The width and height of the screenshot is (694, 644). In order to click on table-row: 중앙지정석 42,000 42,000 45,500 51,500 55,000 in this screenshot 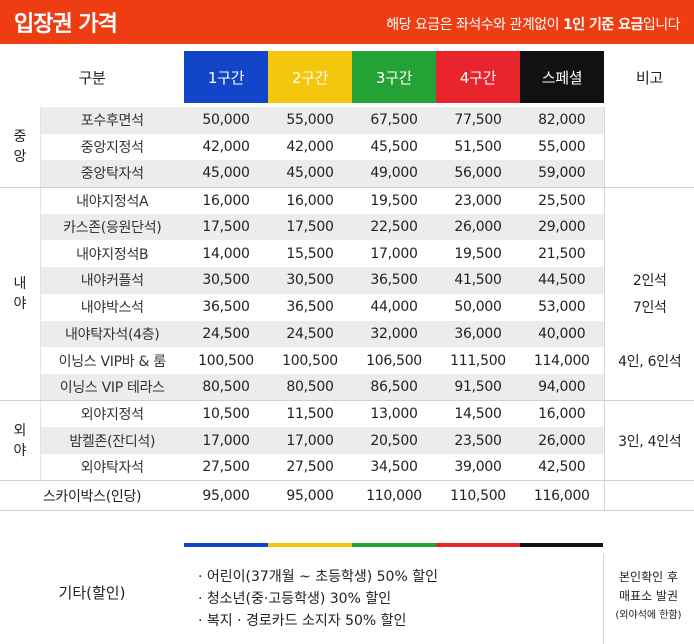, I will do `click(347, 147)`.